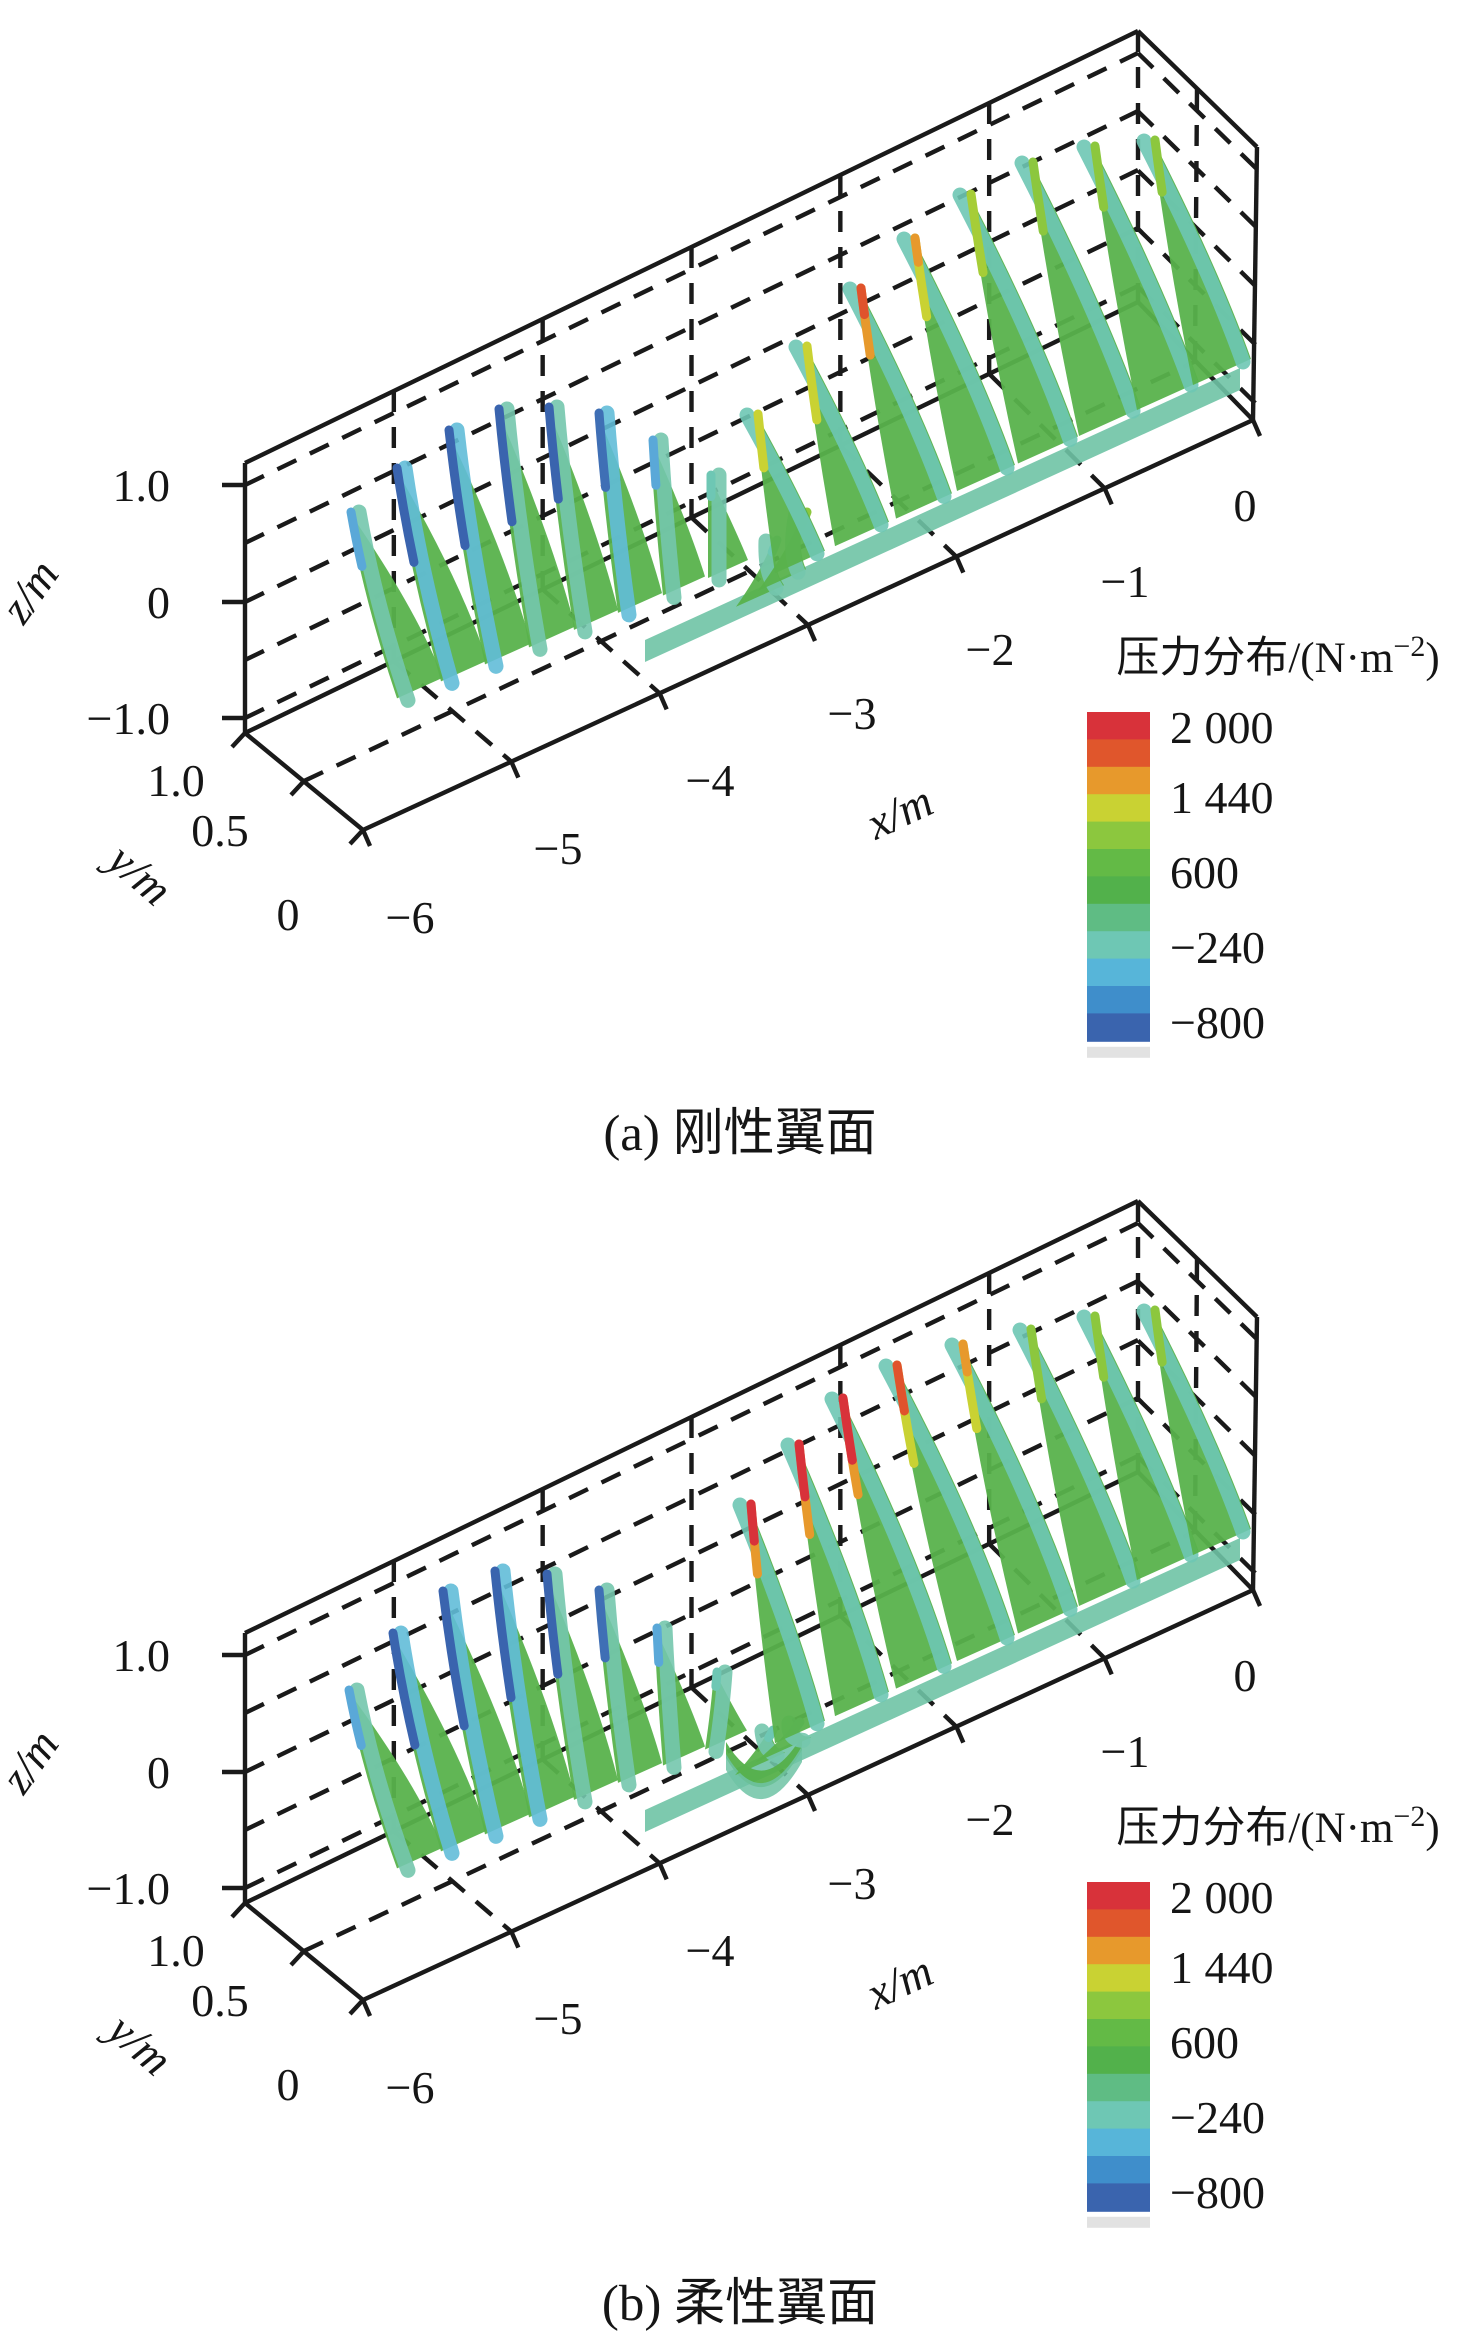 The width and height of the screenshot is (1476, 2340). I want to click on colorbar-tick-label: 2 000, so click(1222, 727).